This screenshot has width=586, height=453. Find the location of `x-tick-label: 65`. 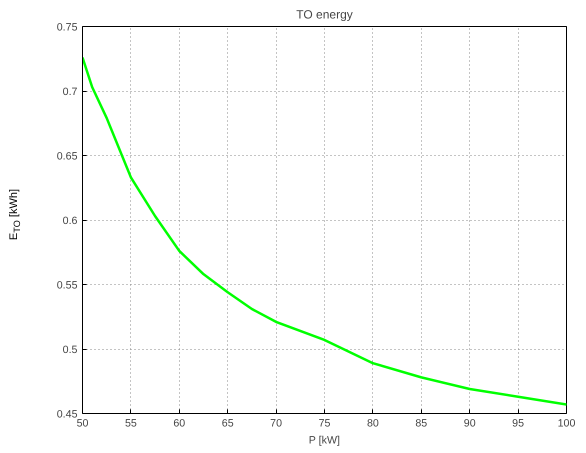

x-tick-label: 65 is located at coordinates (228, 424).